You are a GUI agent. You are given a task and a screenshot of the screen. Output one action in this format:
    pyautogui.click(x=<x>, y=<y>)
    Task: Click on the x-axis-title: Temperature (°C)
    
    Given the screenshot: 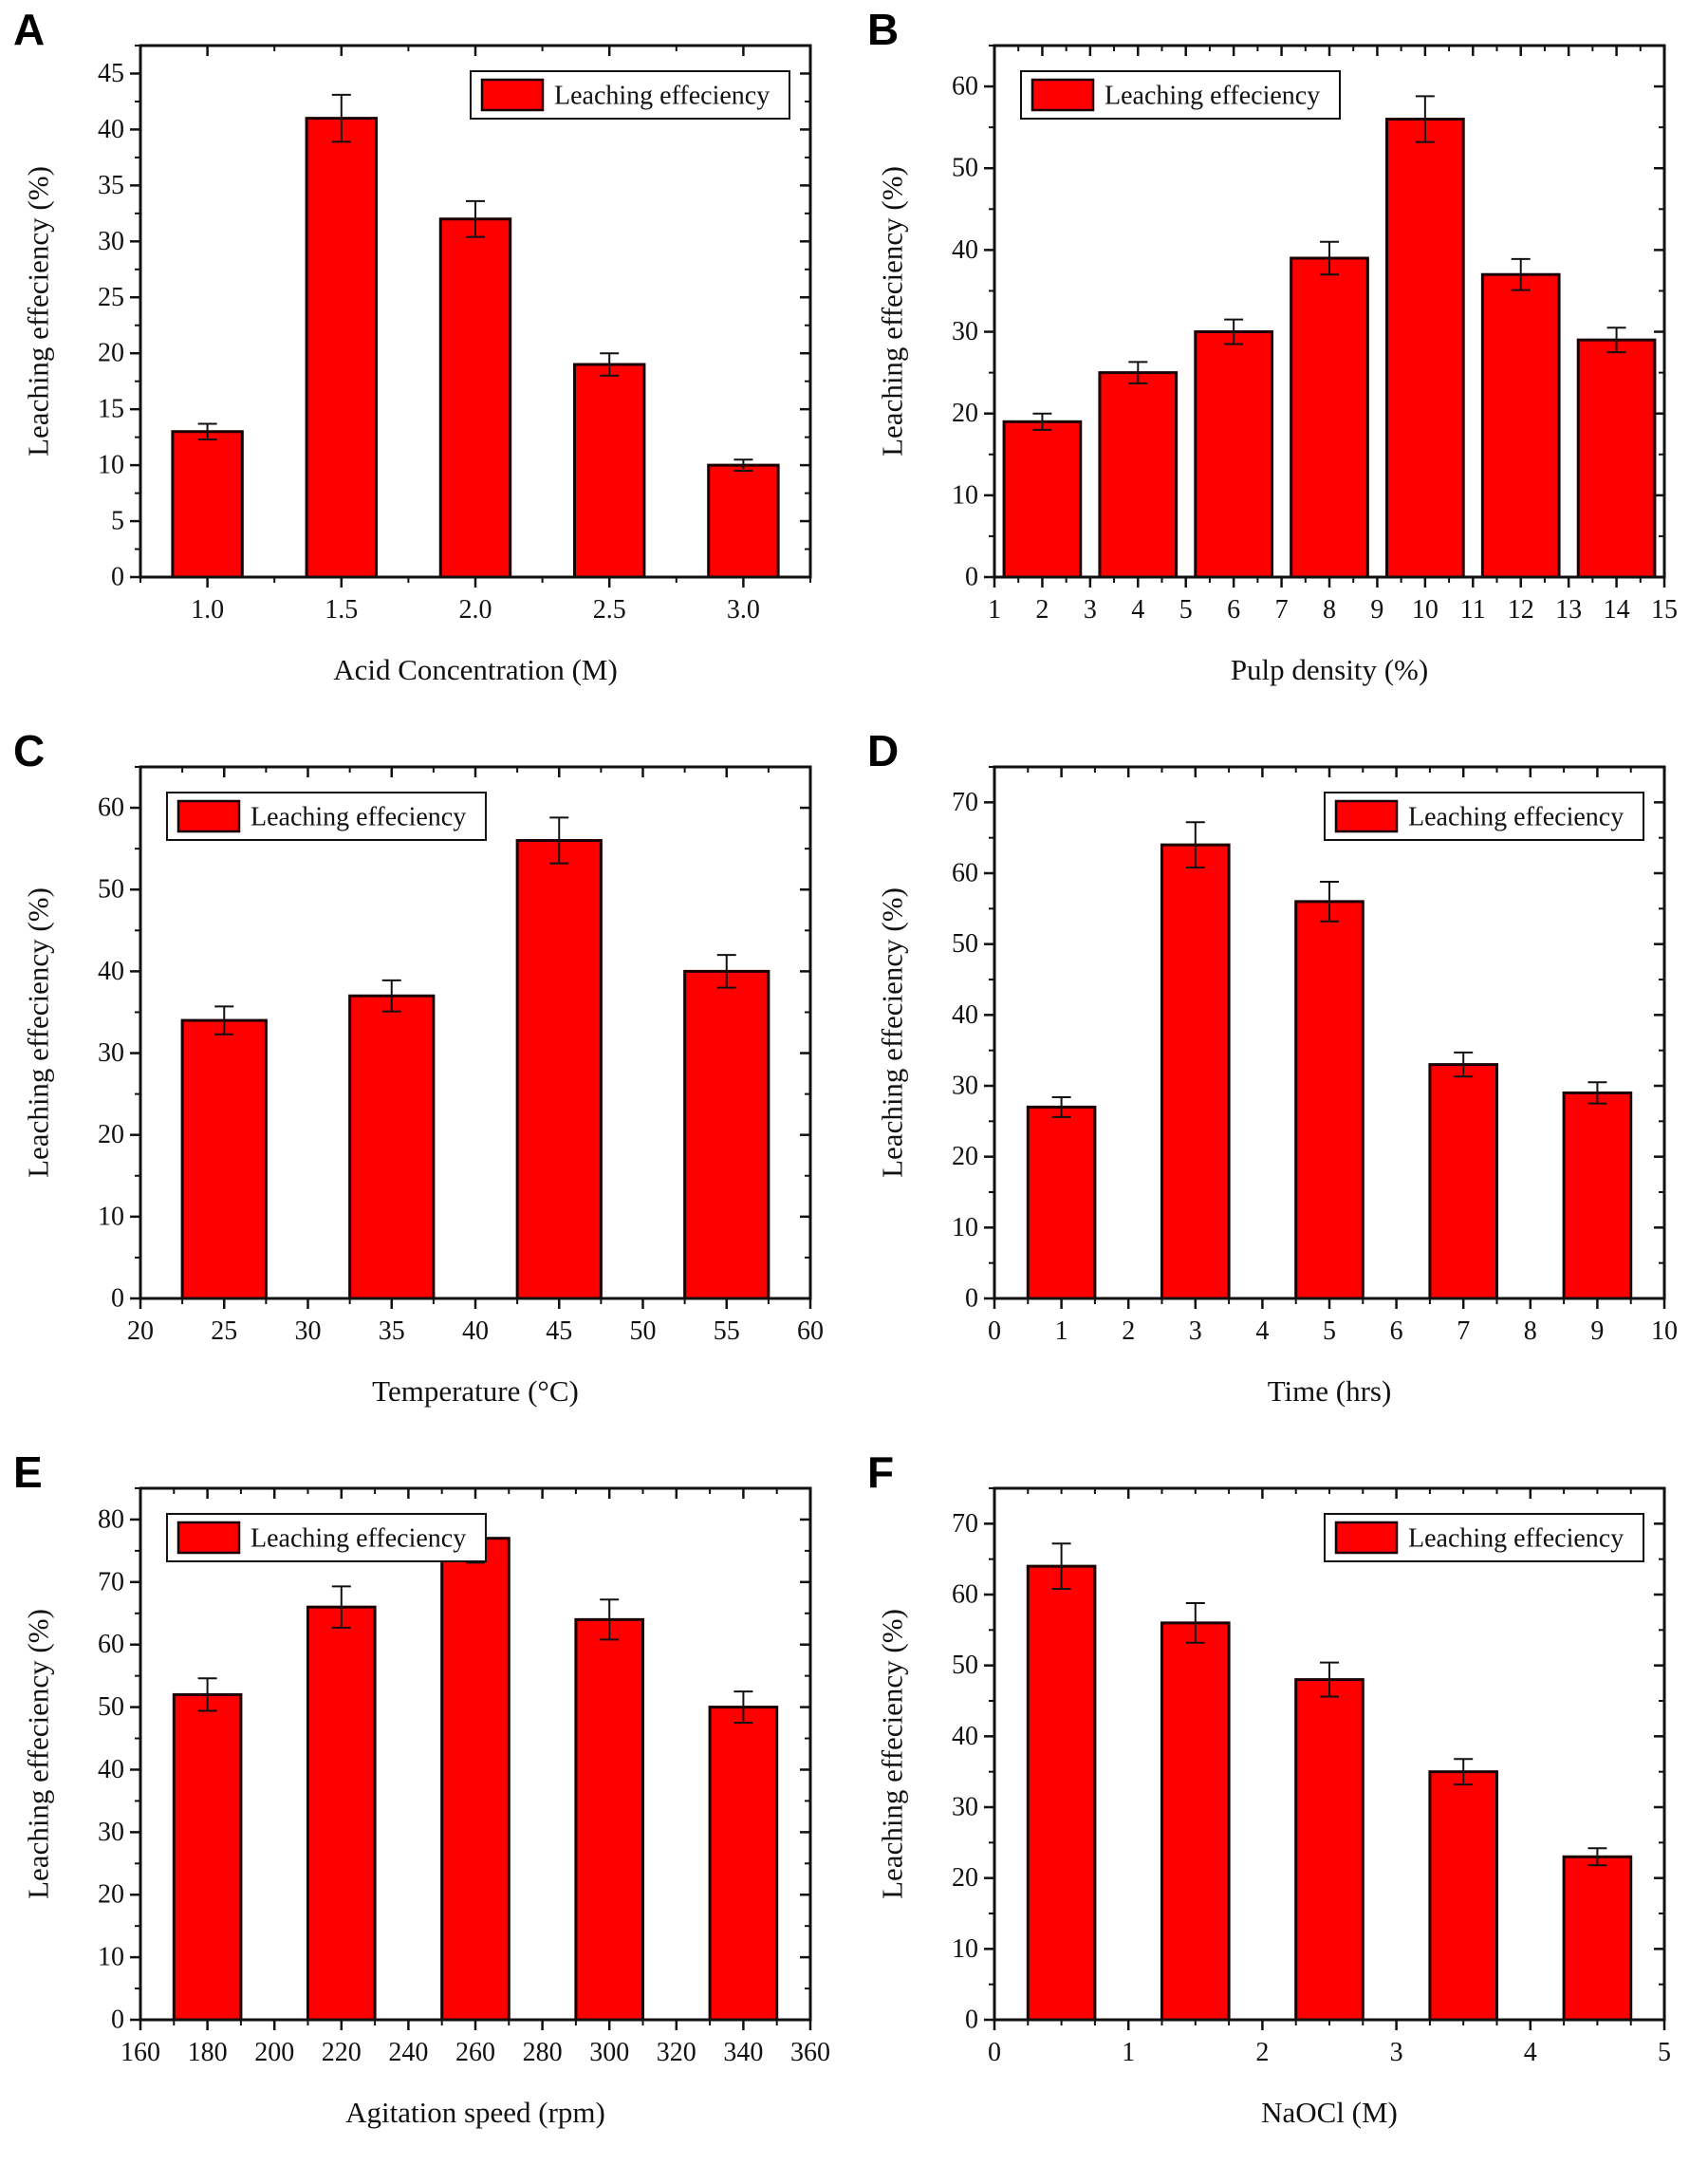 What is the action you would take?
    pyautogui.click(x=475, y=1391)
    